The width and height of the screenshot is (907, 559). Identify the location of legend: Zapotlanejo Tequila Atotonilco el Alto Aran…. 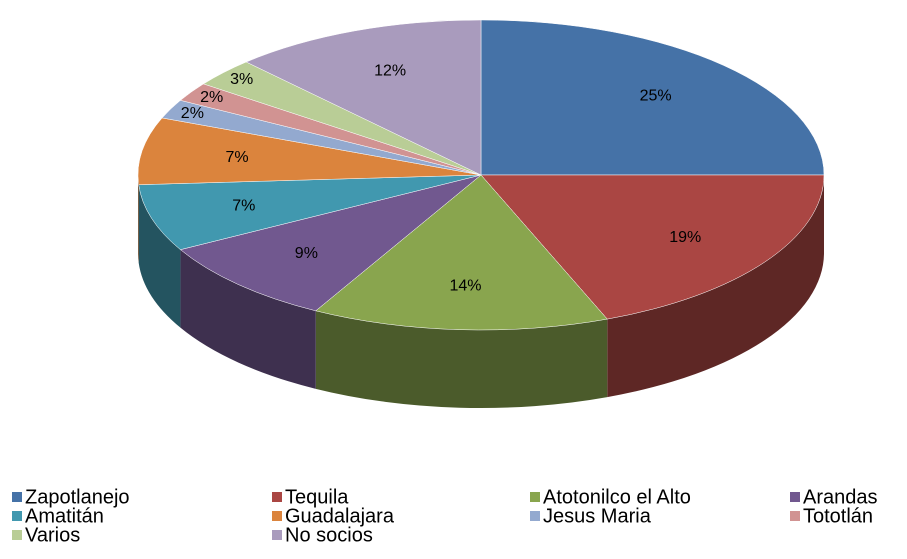
(445, 516).